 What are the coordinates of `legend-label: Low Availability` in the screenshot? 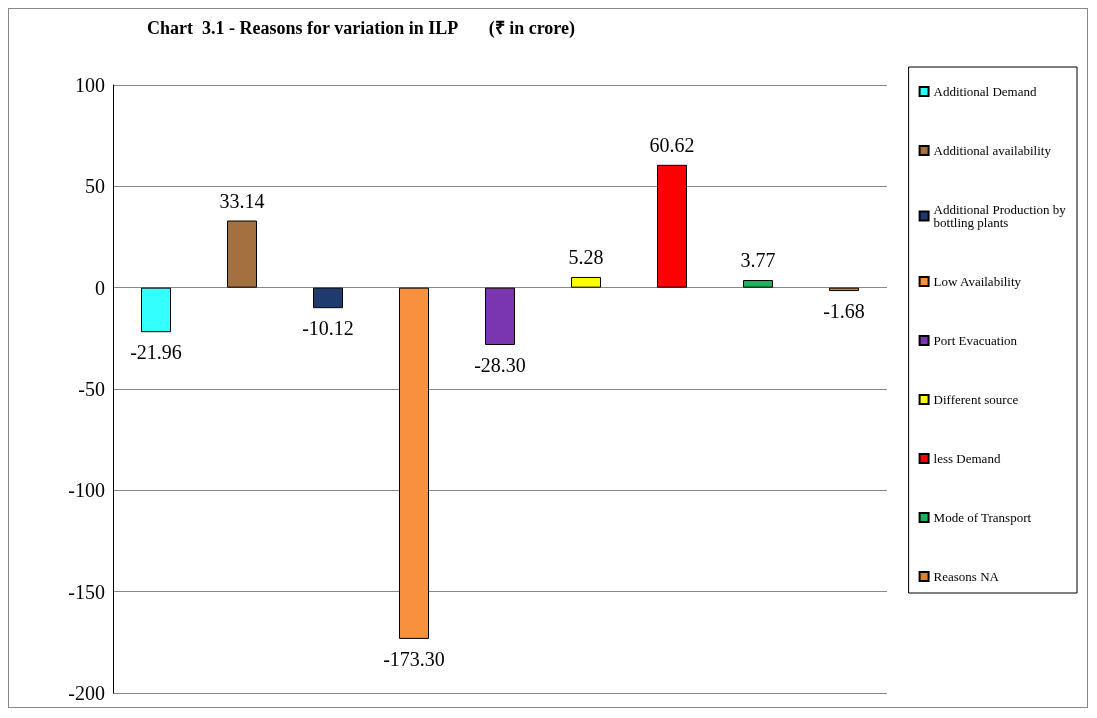 It's located at (977, 281).